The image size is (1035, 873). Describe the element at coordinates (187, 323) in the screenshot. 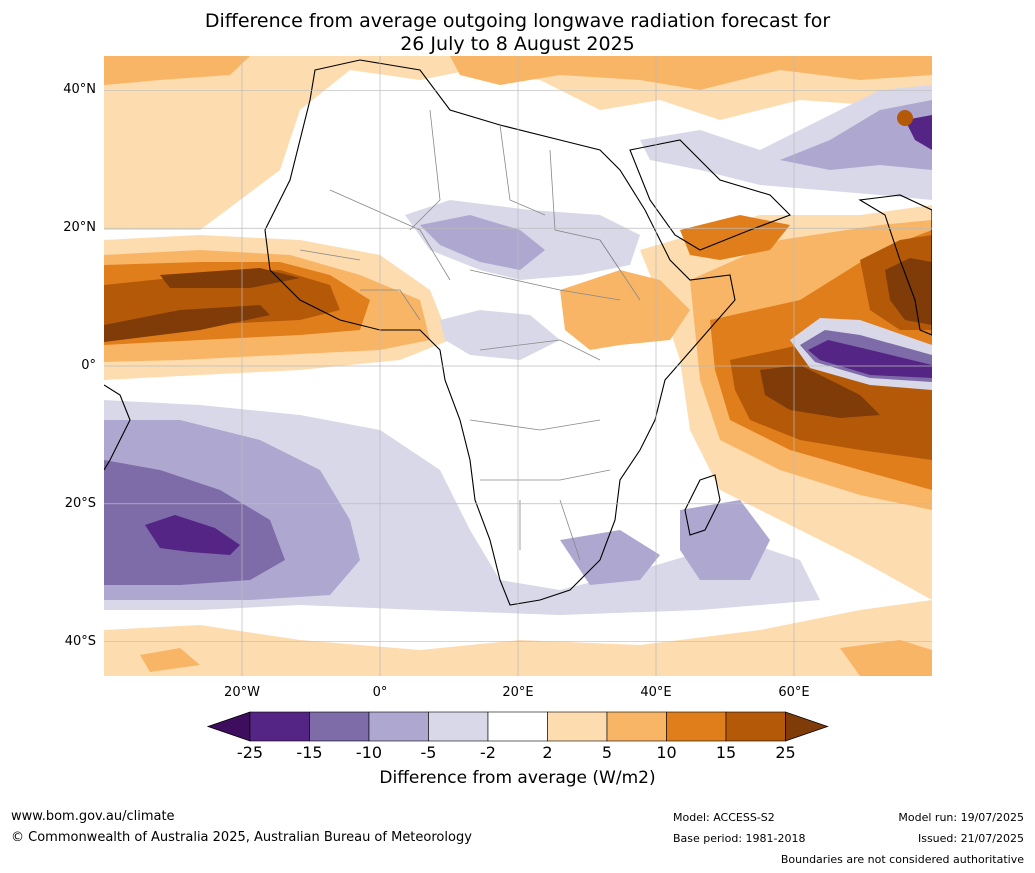

I see `anomaly-region-west-africa-extreme` at that location.